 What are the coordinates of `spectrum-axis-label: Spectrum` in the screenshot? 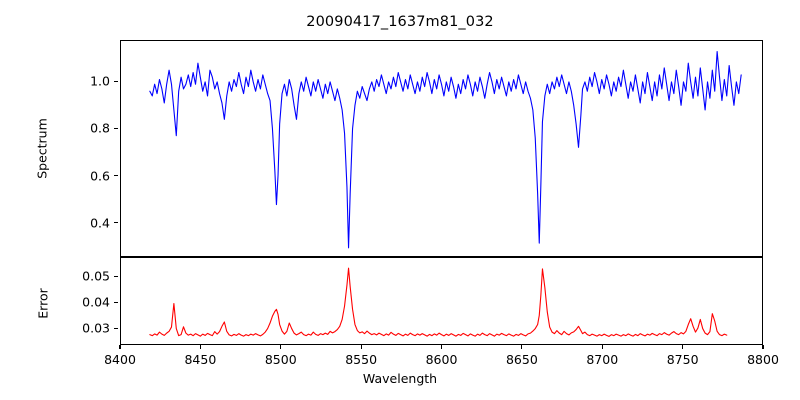 It's located at (42, 148).